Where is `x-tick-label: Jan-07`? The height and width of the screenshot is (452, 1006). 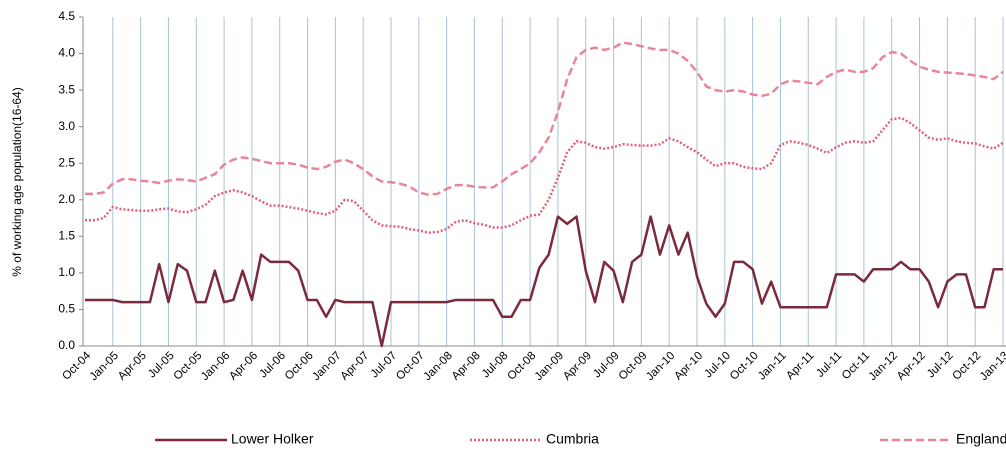 x-tick-label: Jan-07 is located at coordinates (326, 366).